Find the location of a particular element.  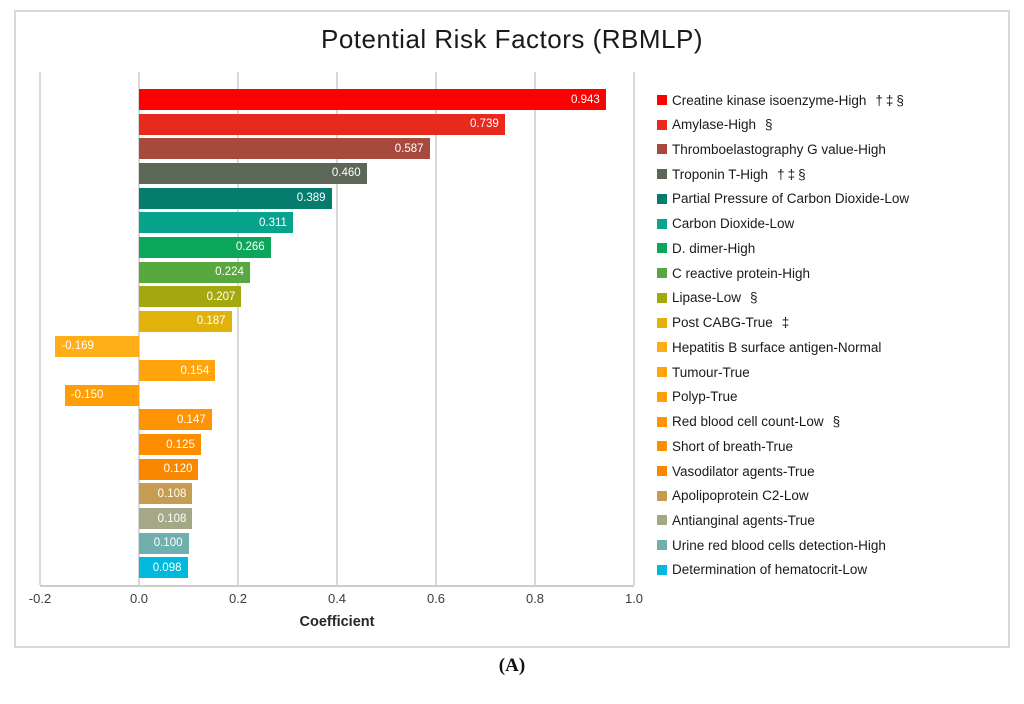

legend-label: Lipase-Low is located at coordinates (707, 298).